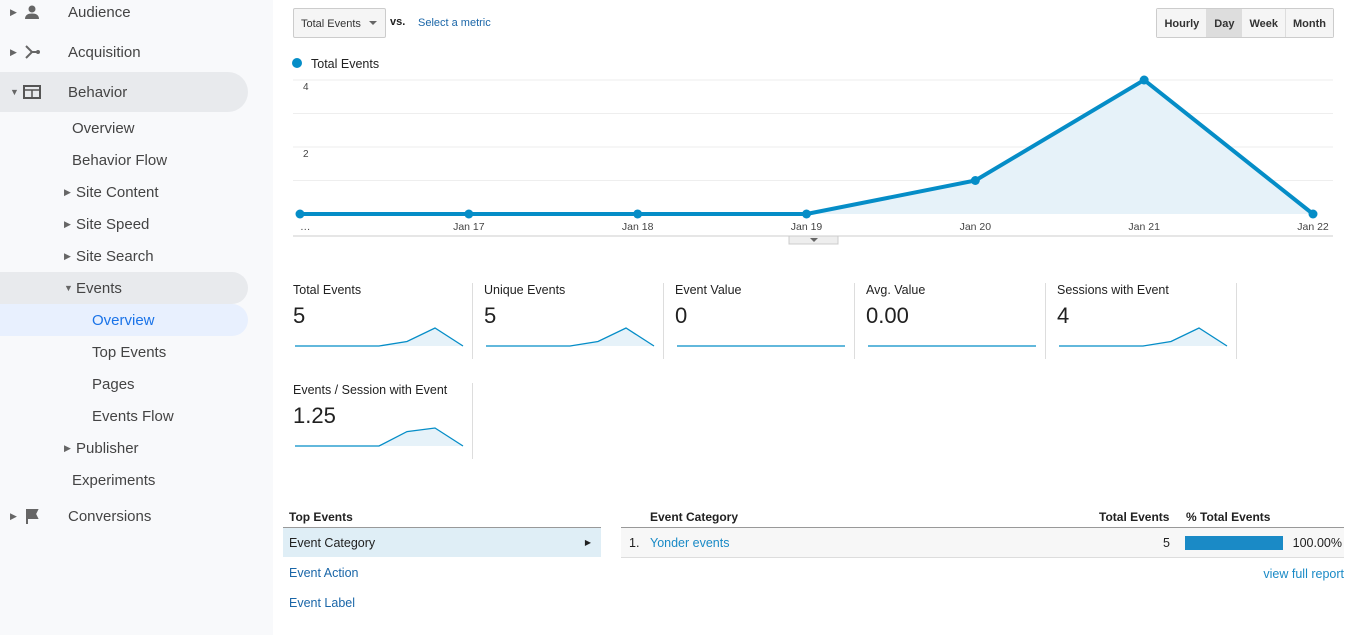 The height and width of the screenshot is (635, 1354). What do you see at coordinates (101, 448) in the screenshot?
I see `sidebar-item-publisher: ▶ Publisher` at bounding box center [101, 448].